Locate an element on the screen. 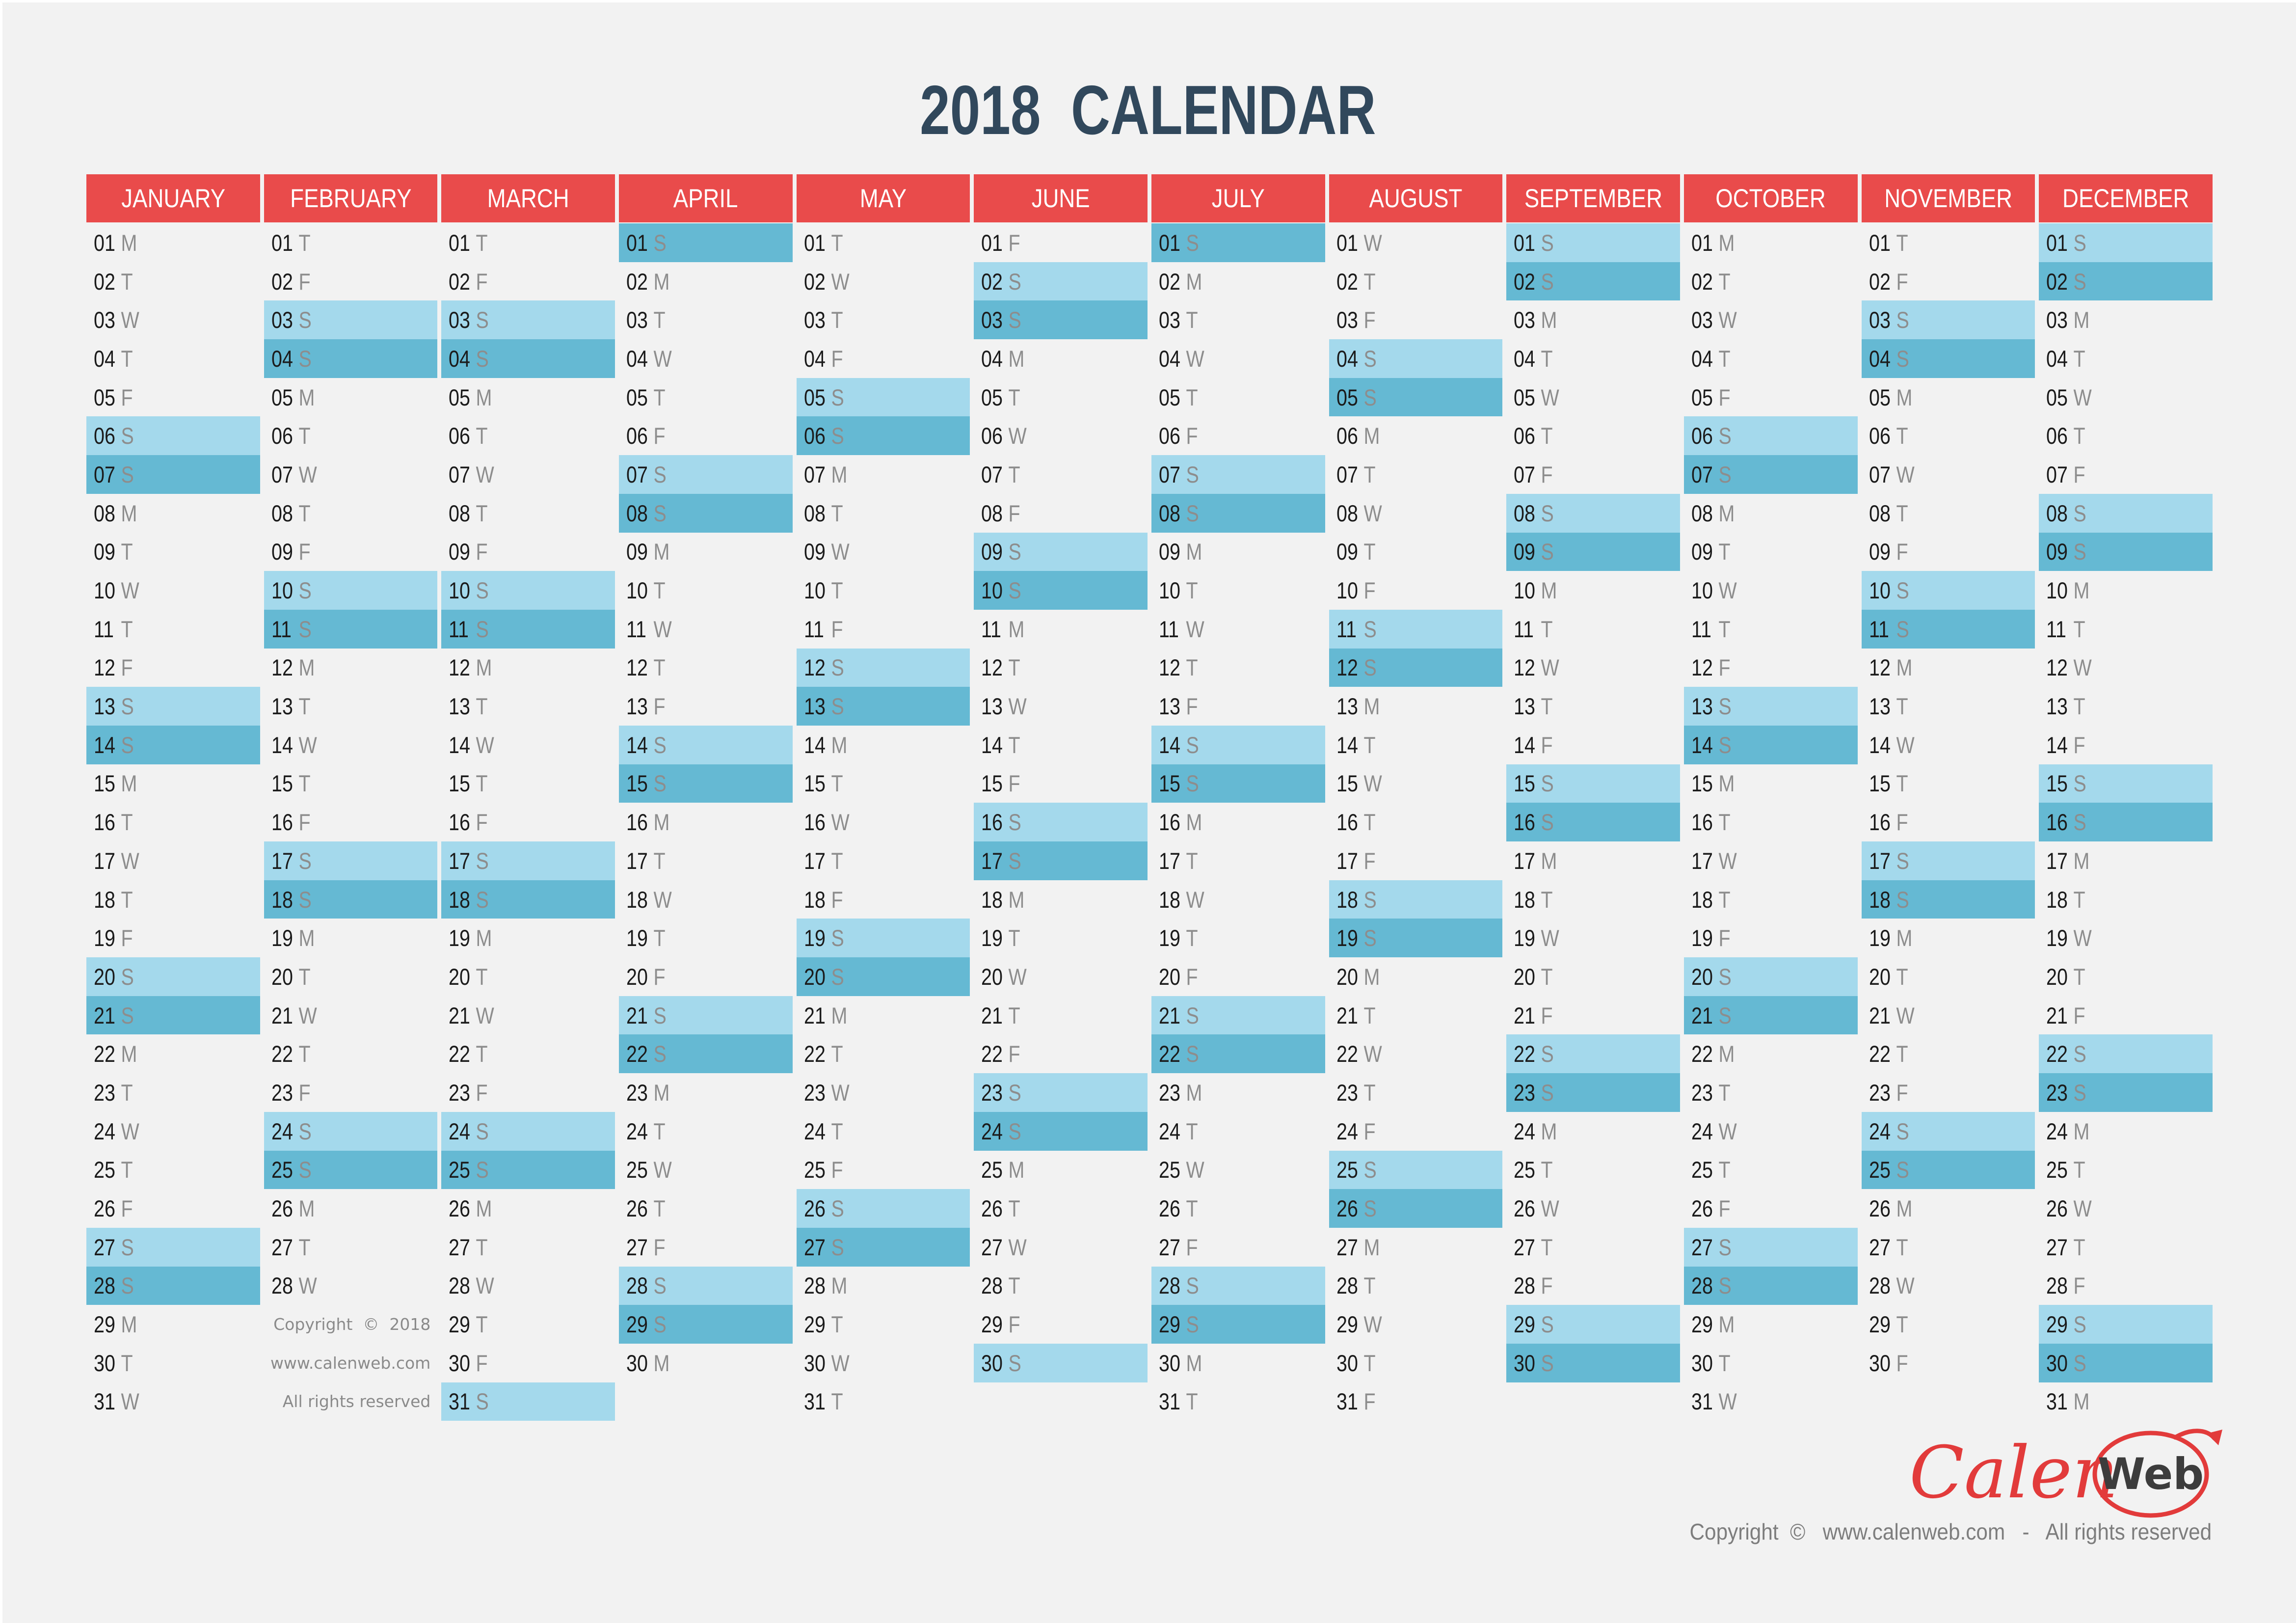 The image size is (2296, 1623). day-row: 01 T is located at coordinates (1948, 242).